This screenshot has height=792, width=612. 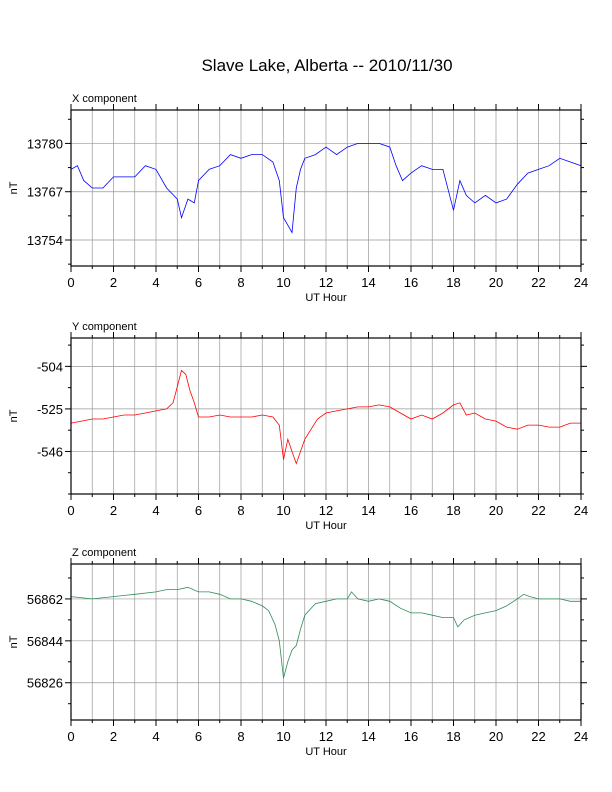 What do you see at coordinates (326, 752) in the screenshot?
I see `panel-3-xlabel: UT Hour` at bounding box center [326, 752].